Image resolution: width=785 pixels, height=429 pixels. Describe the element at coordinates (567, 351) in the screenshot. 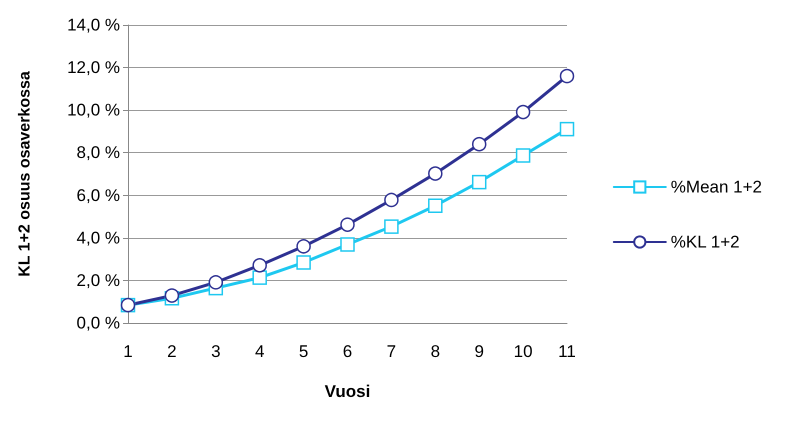

I see `x-tick-label: 11` at that location.